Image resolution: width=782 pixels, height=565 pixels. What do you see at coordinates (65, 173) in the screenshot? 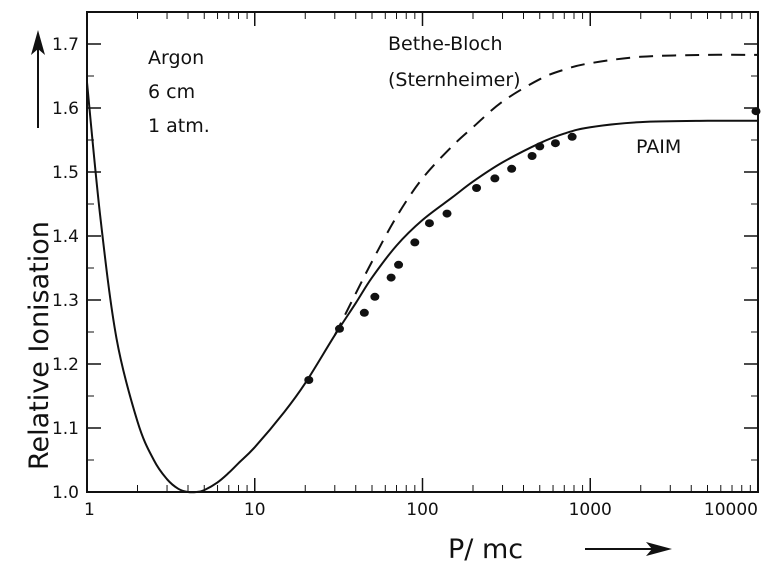
I see `y-tick-label: 1.5` at bounding box center [65, 173].